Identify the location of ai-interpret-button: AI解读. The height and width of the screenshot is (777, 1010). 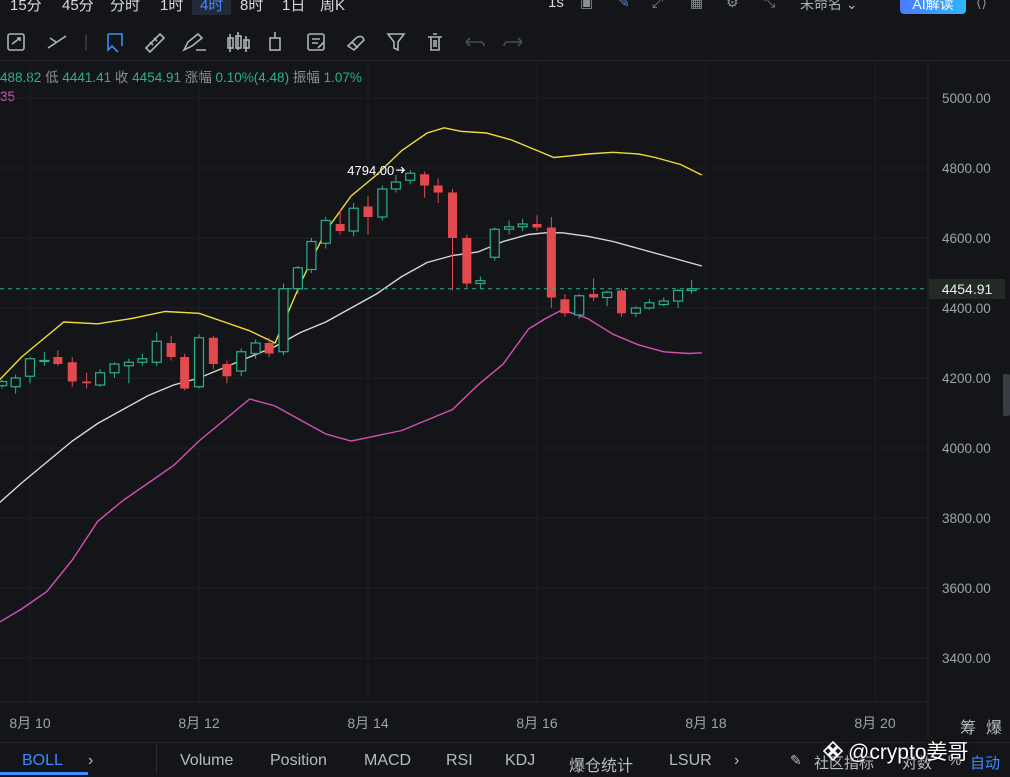
(933, 7).